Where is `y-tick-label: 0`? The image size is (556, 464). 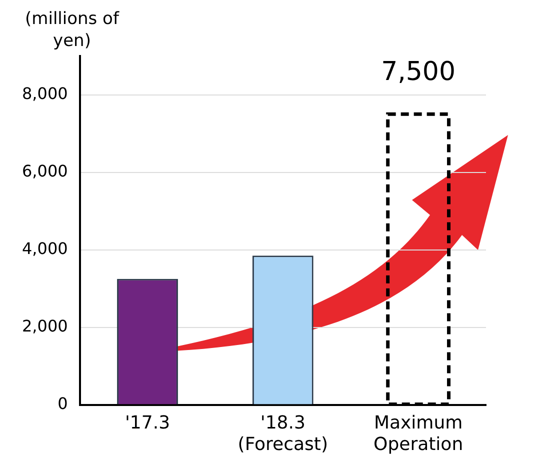 y-tick-label: 0 is located at coordinates (63, 403).